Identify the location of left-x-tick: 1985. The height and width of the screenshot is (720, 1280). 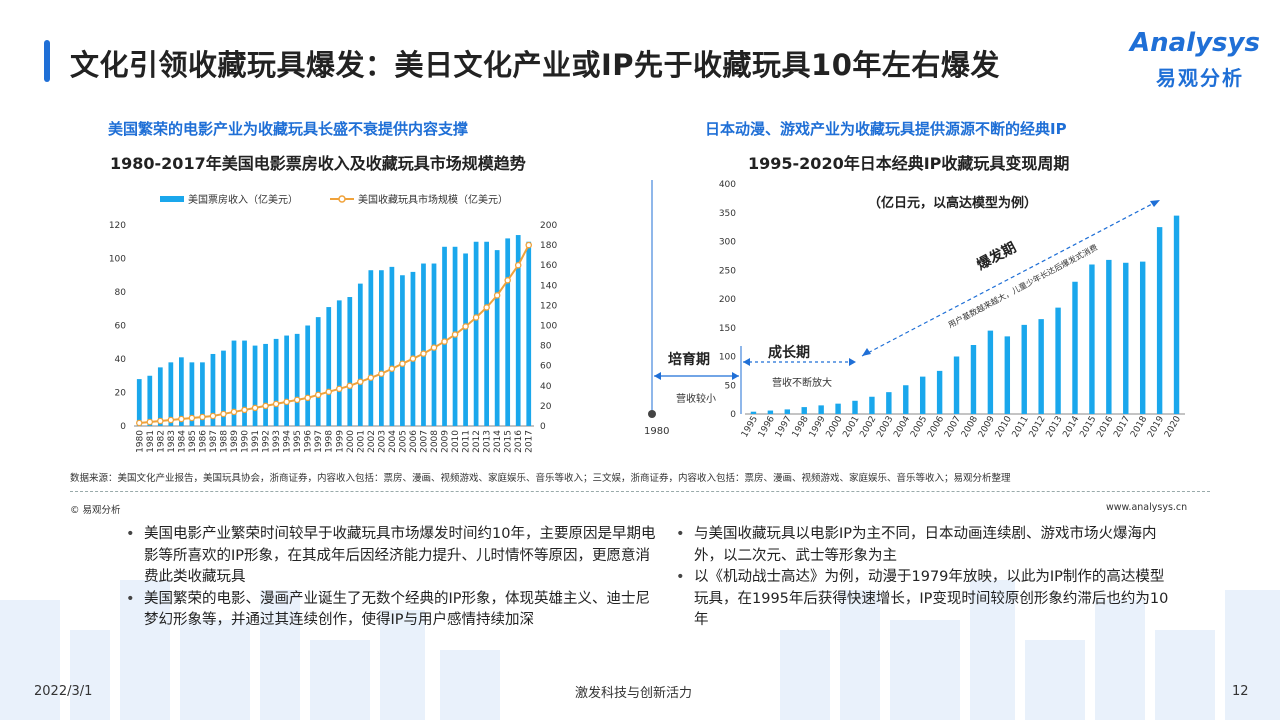
(193, 441).